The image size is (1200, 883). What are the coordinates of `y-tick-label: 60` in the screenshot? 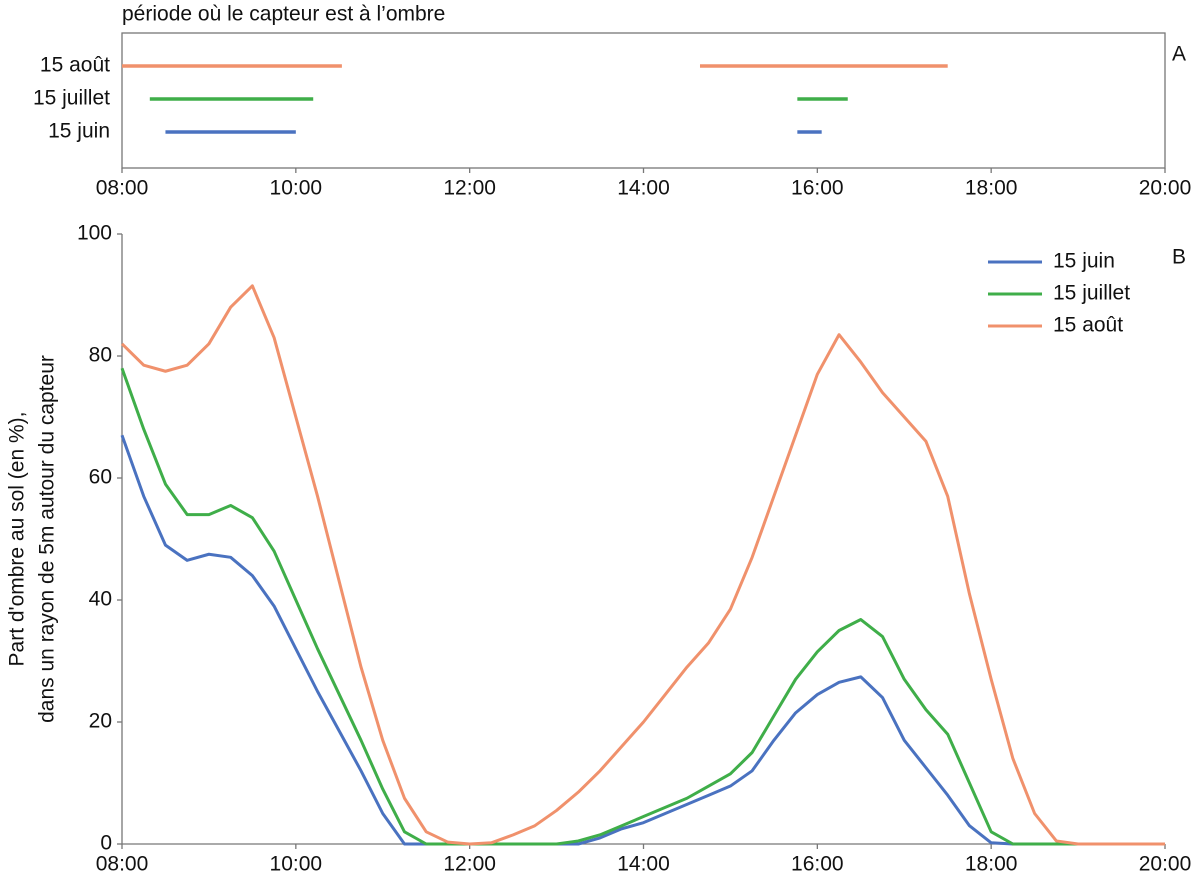 It's located at (100, 477).